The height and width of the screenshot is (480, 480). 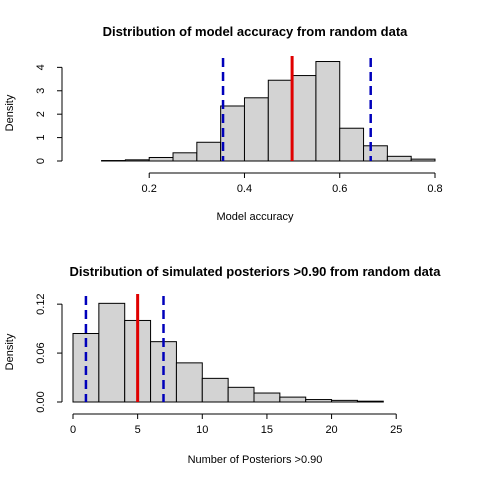 What do you see at coordinates (202, 430) in the screenshot?
I see `x-tick-label: 10` at bounding box center [202, 430].